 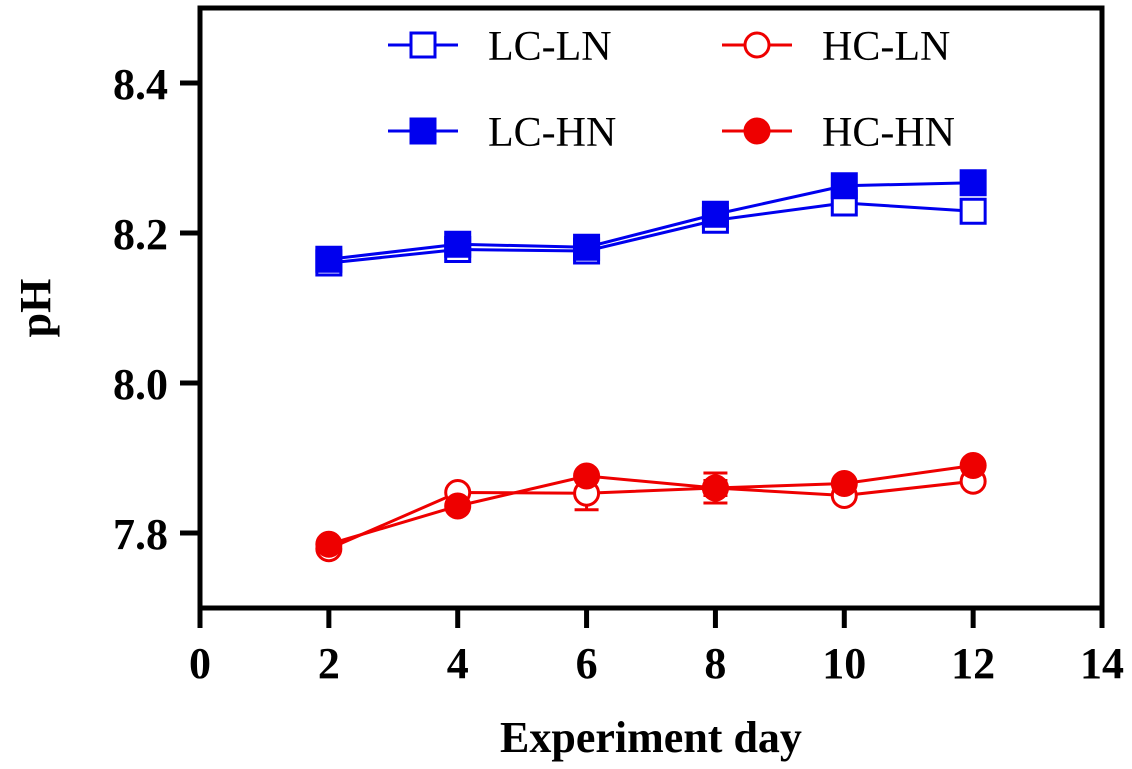 I want to click on y-tick-label: 7.8, so click(x=140, y=534).